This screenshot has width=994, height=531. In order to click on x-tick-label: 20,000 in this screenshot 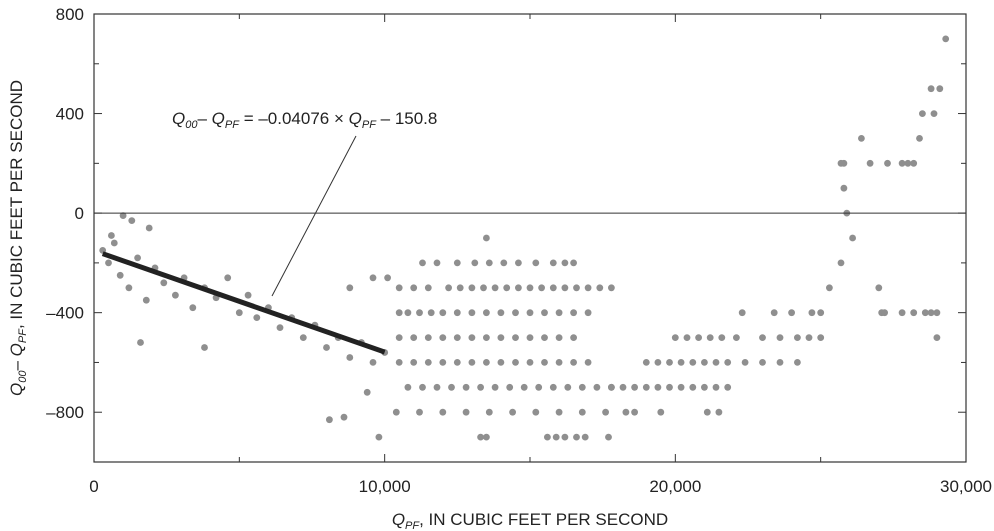, I will do `click(675, 486)`.